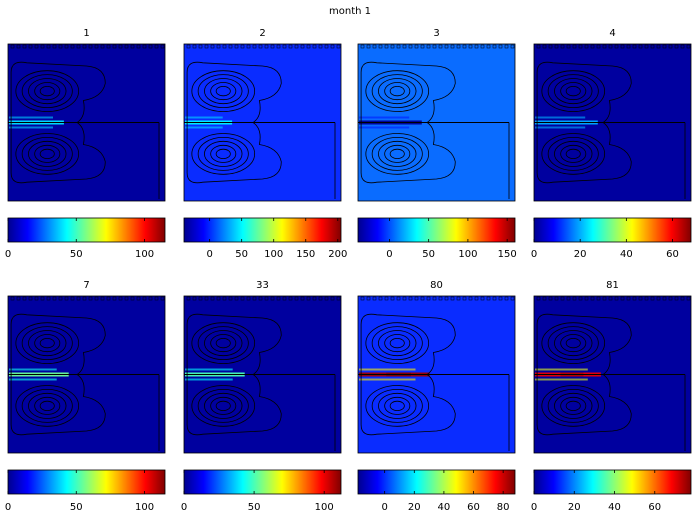 This screenshot has width=700, height=520. I want to click on colorbar-tick-label: 20, so click(574, 507).